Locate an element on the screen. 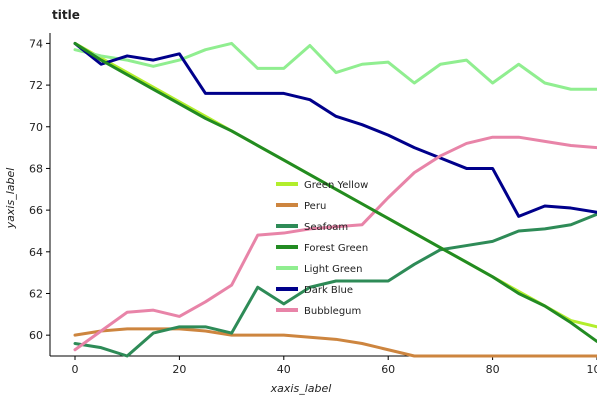 This screenshot has width=597, height=400. y-tick-label: 68 is located at coordinates (36, 168).